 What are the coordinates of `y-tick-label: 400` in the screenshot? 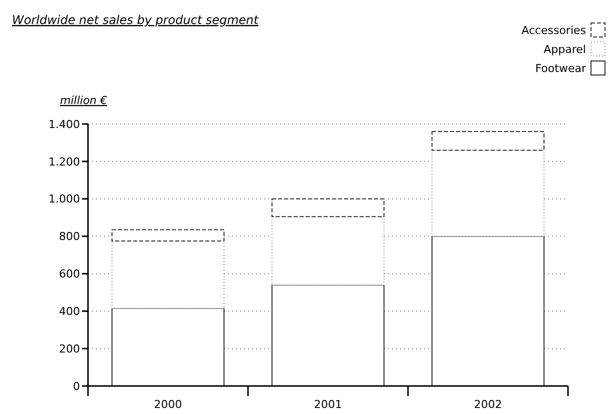 It's located at (69, 311).